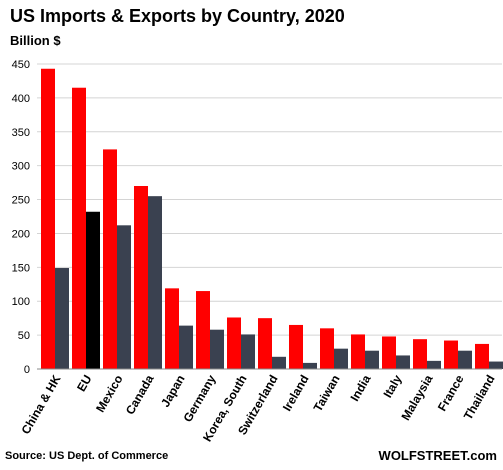 This screenshot has height=470, width=503. Describe the element at coordinates (24, 336) in the screenshot. I see `y-tick-label: 50` at that location.